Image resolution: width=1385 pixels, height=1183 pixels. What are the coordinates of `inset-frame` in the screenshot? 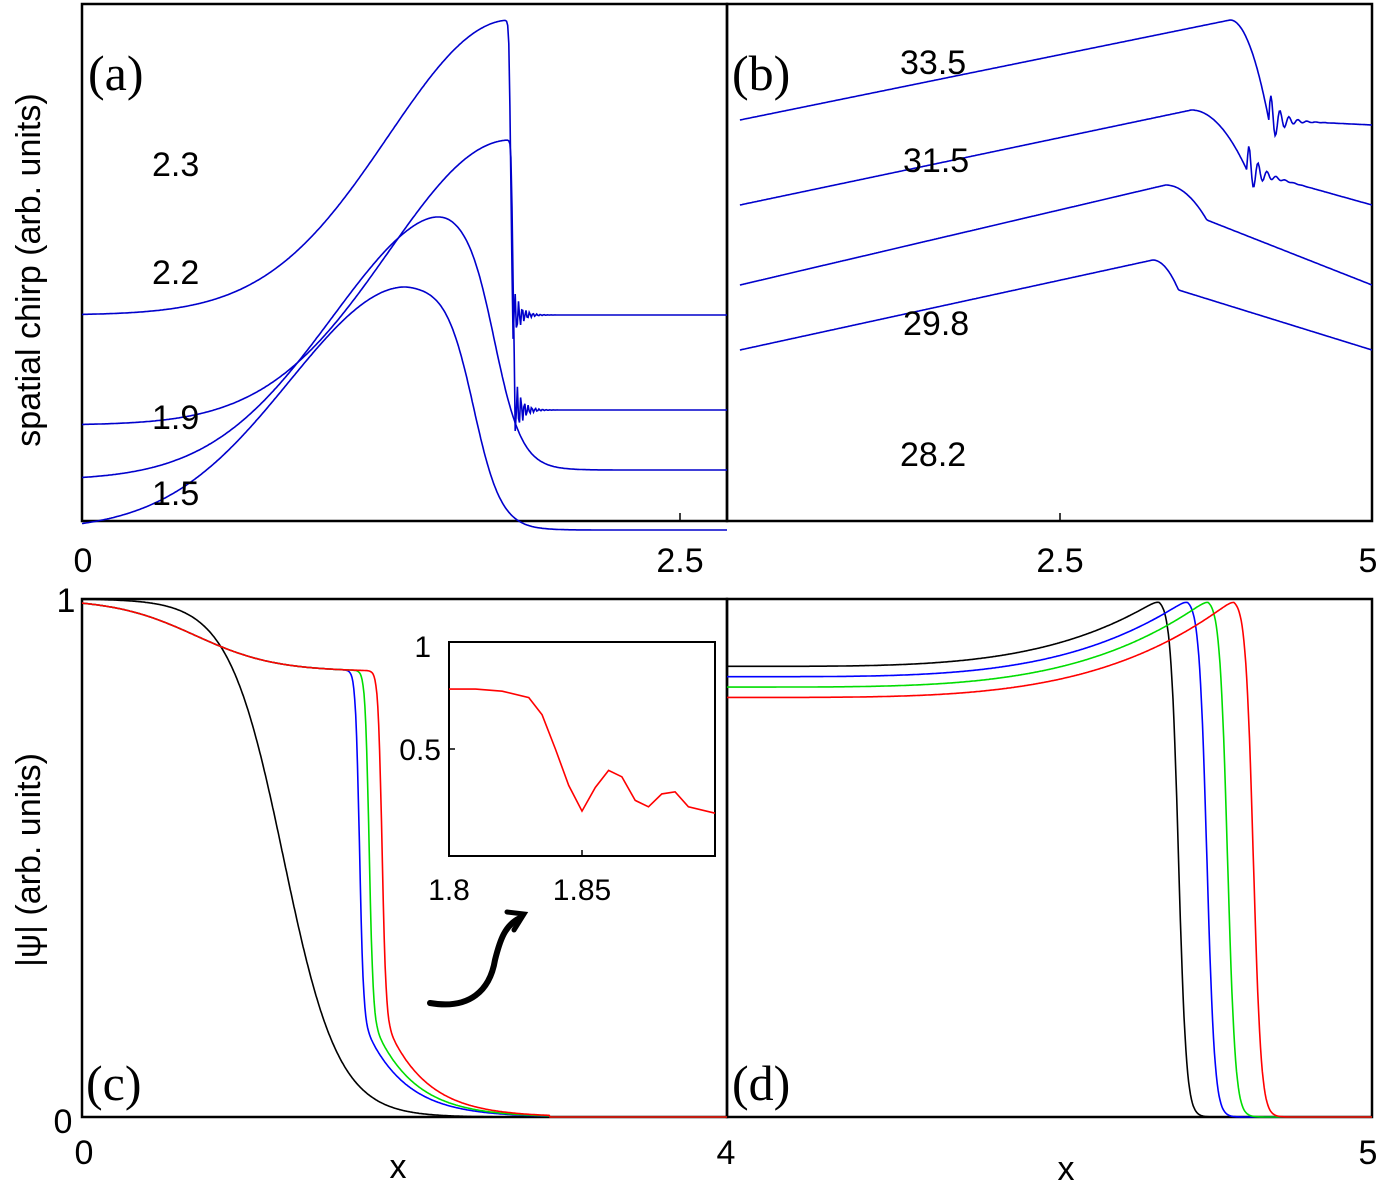 It's located at (582, 749).